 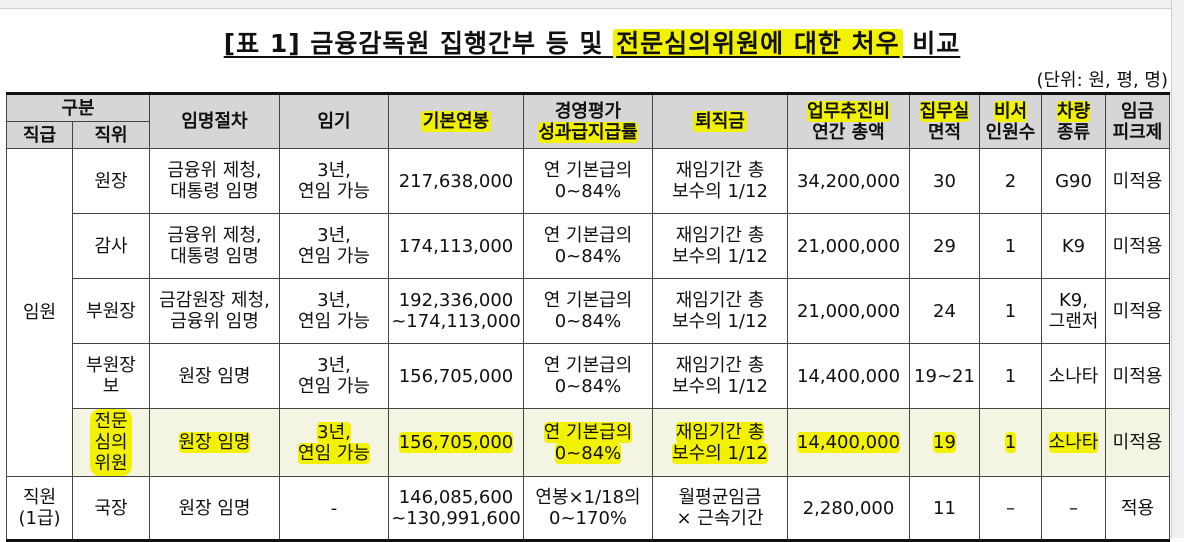 I want to click on cell-vehicle: –, so click(x=1073, y=508).